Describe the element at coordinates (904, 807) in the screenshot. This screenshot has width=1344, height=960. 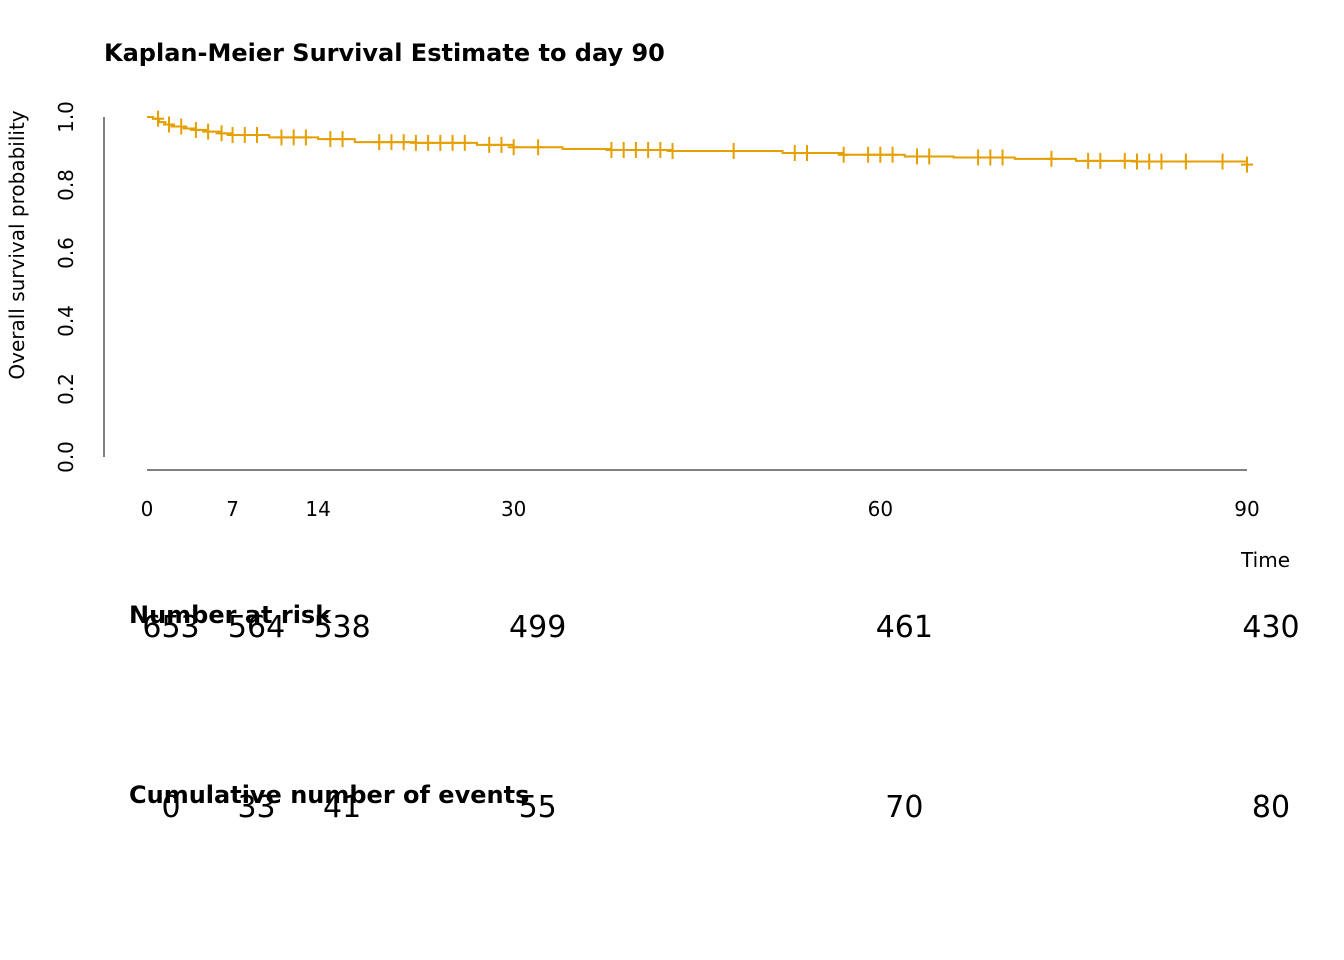
I see `table-value: 70` at that location.